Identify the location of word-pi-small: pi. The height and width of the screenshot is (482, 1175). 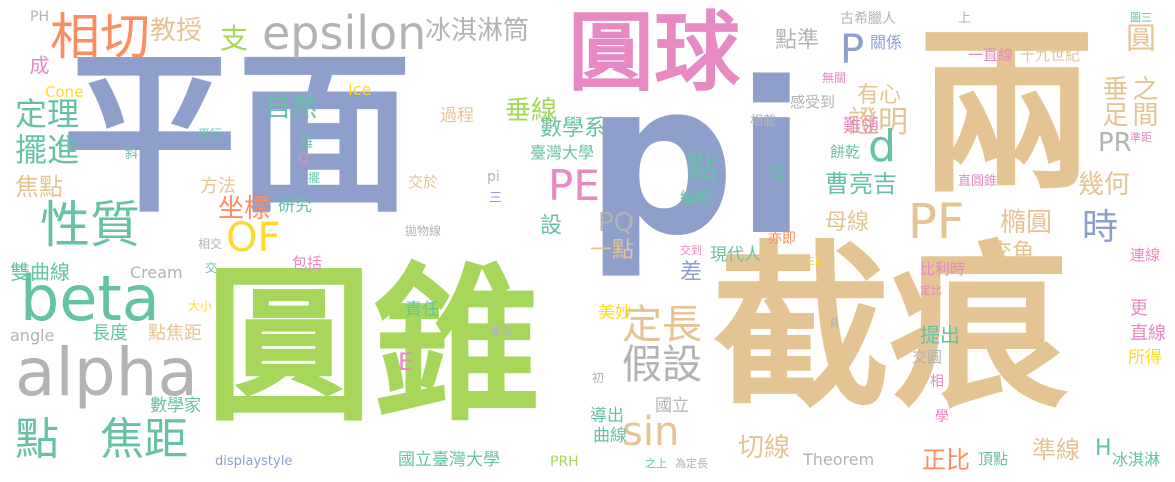
(493, 177).